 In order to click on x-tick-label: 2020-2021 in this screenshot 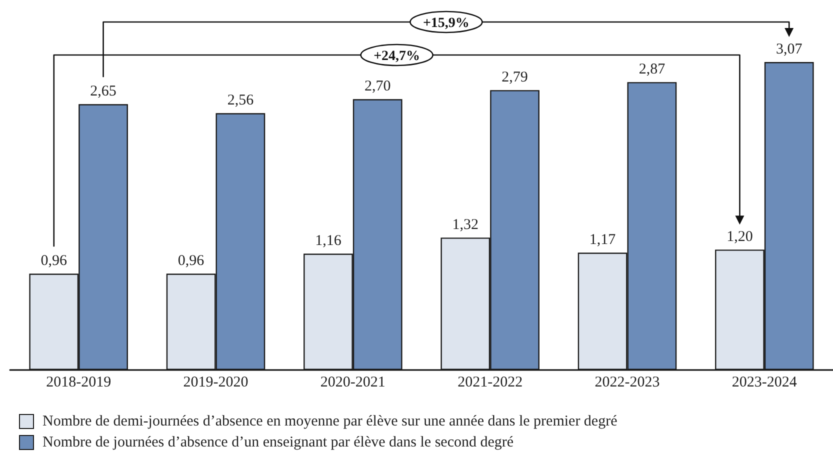, I will do `click(353, 382)`.